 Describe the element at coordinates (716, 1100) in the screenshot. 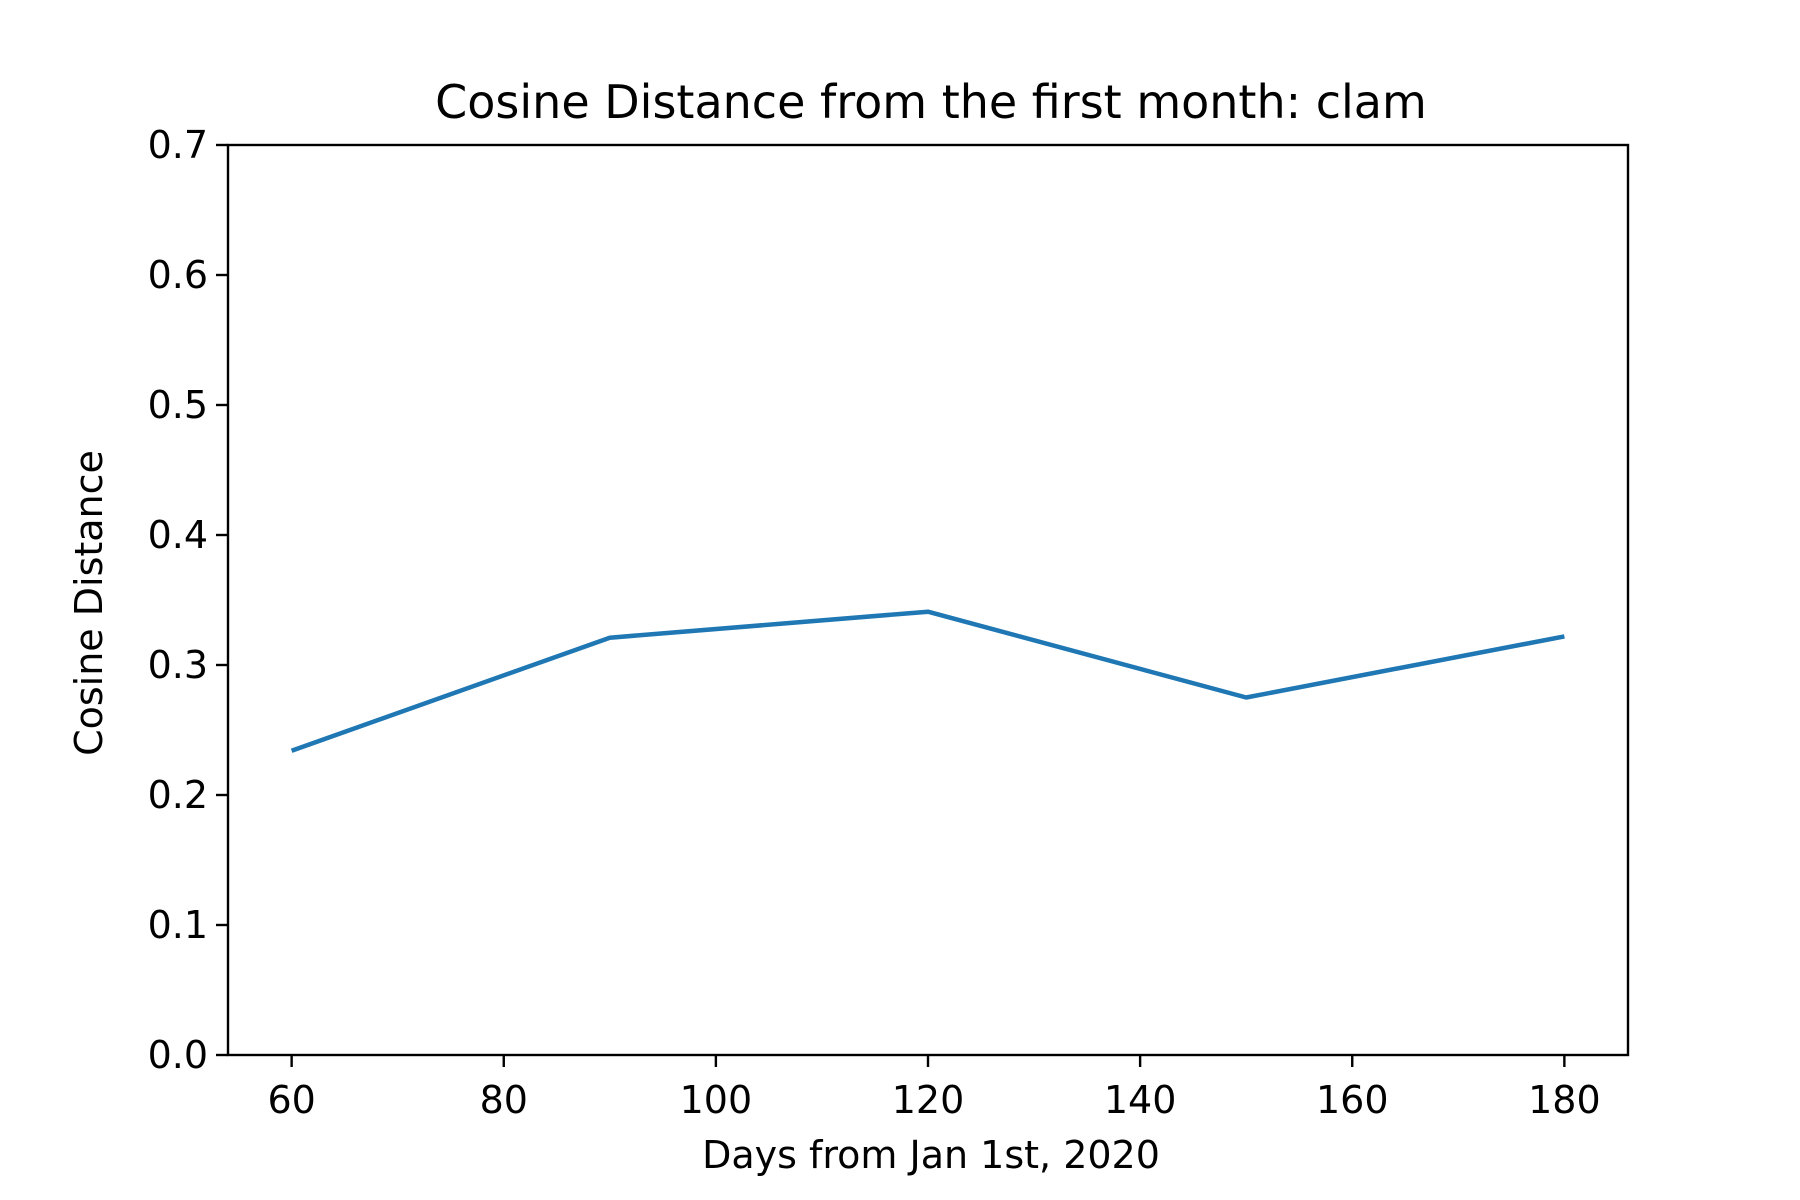

I see `x-tick-label: 100` at that location.